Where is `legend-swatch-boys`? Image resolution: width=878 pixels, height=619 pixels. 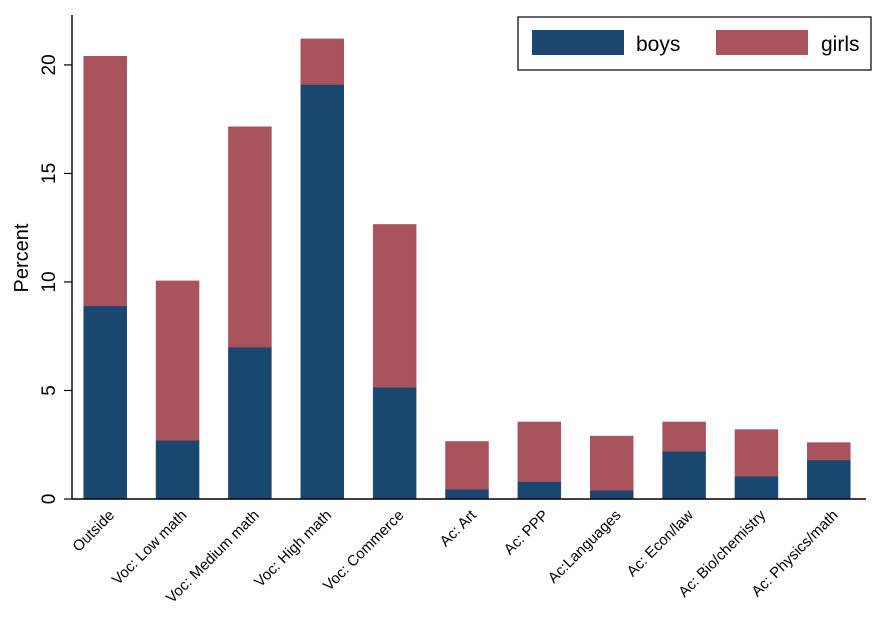 legend-swatch-boys is located at coordinates (578, 42).